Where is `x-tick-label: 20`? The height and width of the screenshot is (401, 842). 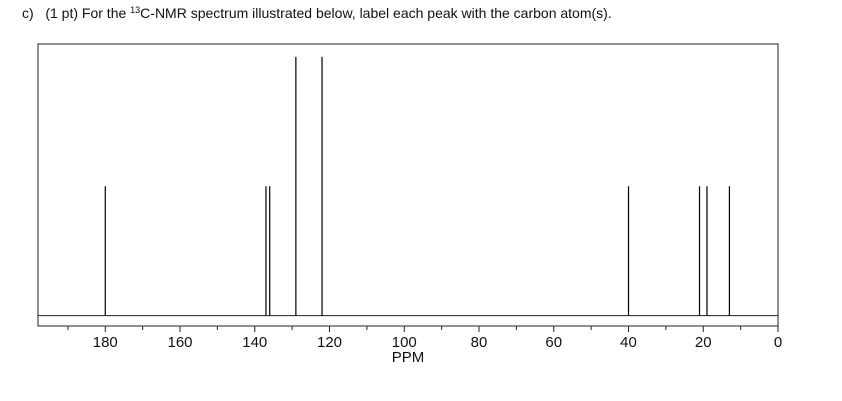 x-tick-label: 20 is located at coordinates (703, 342).